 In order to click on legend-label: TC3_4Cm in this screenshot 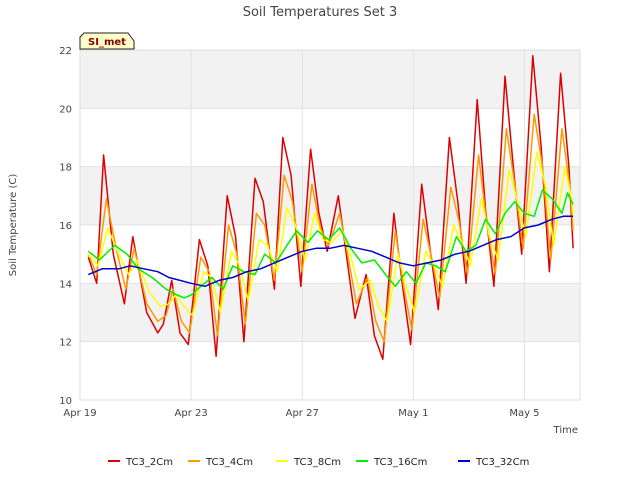, I will do `click(229, 462)`.